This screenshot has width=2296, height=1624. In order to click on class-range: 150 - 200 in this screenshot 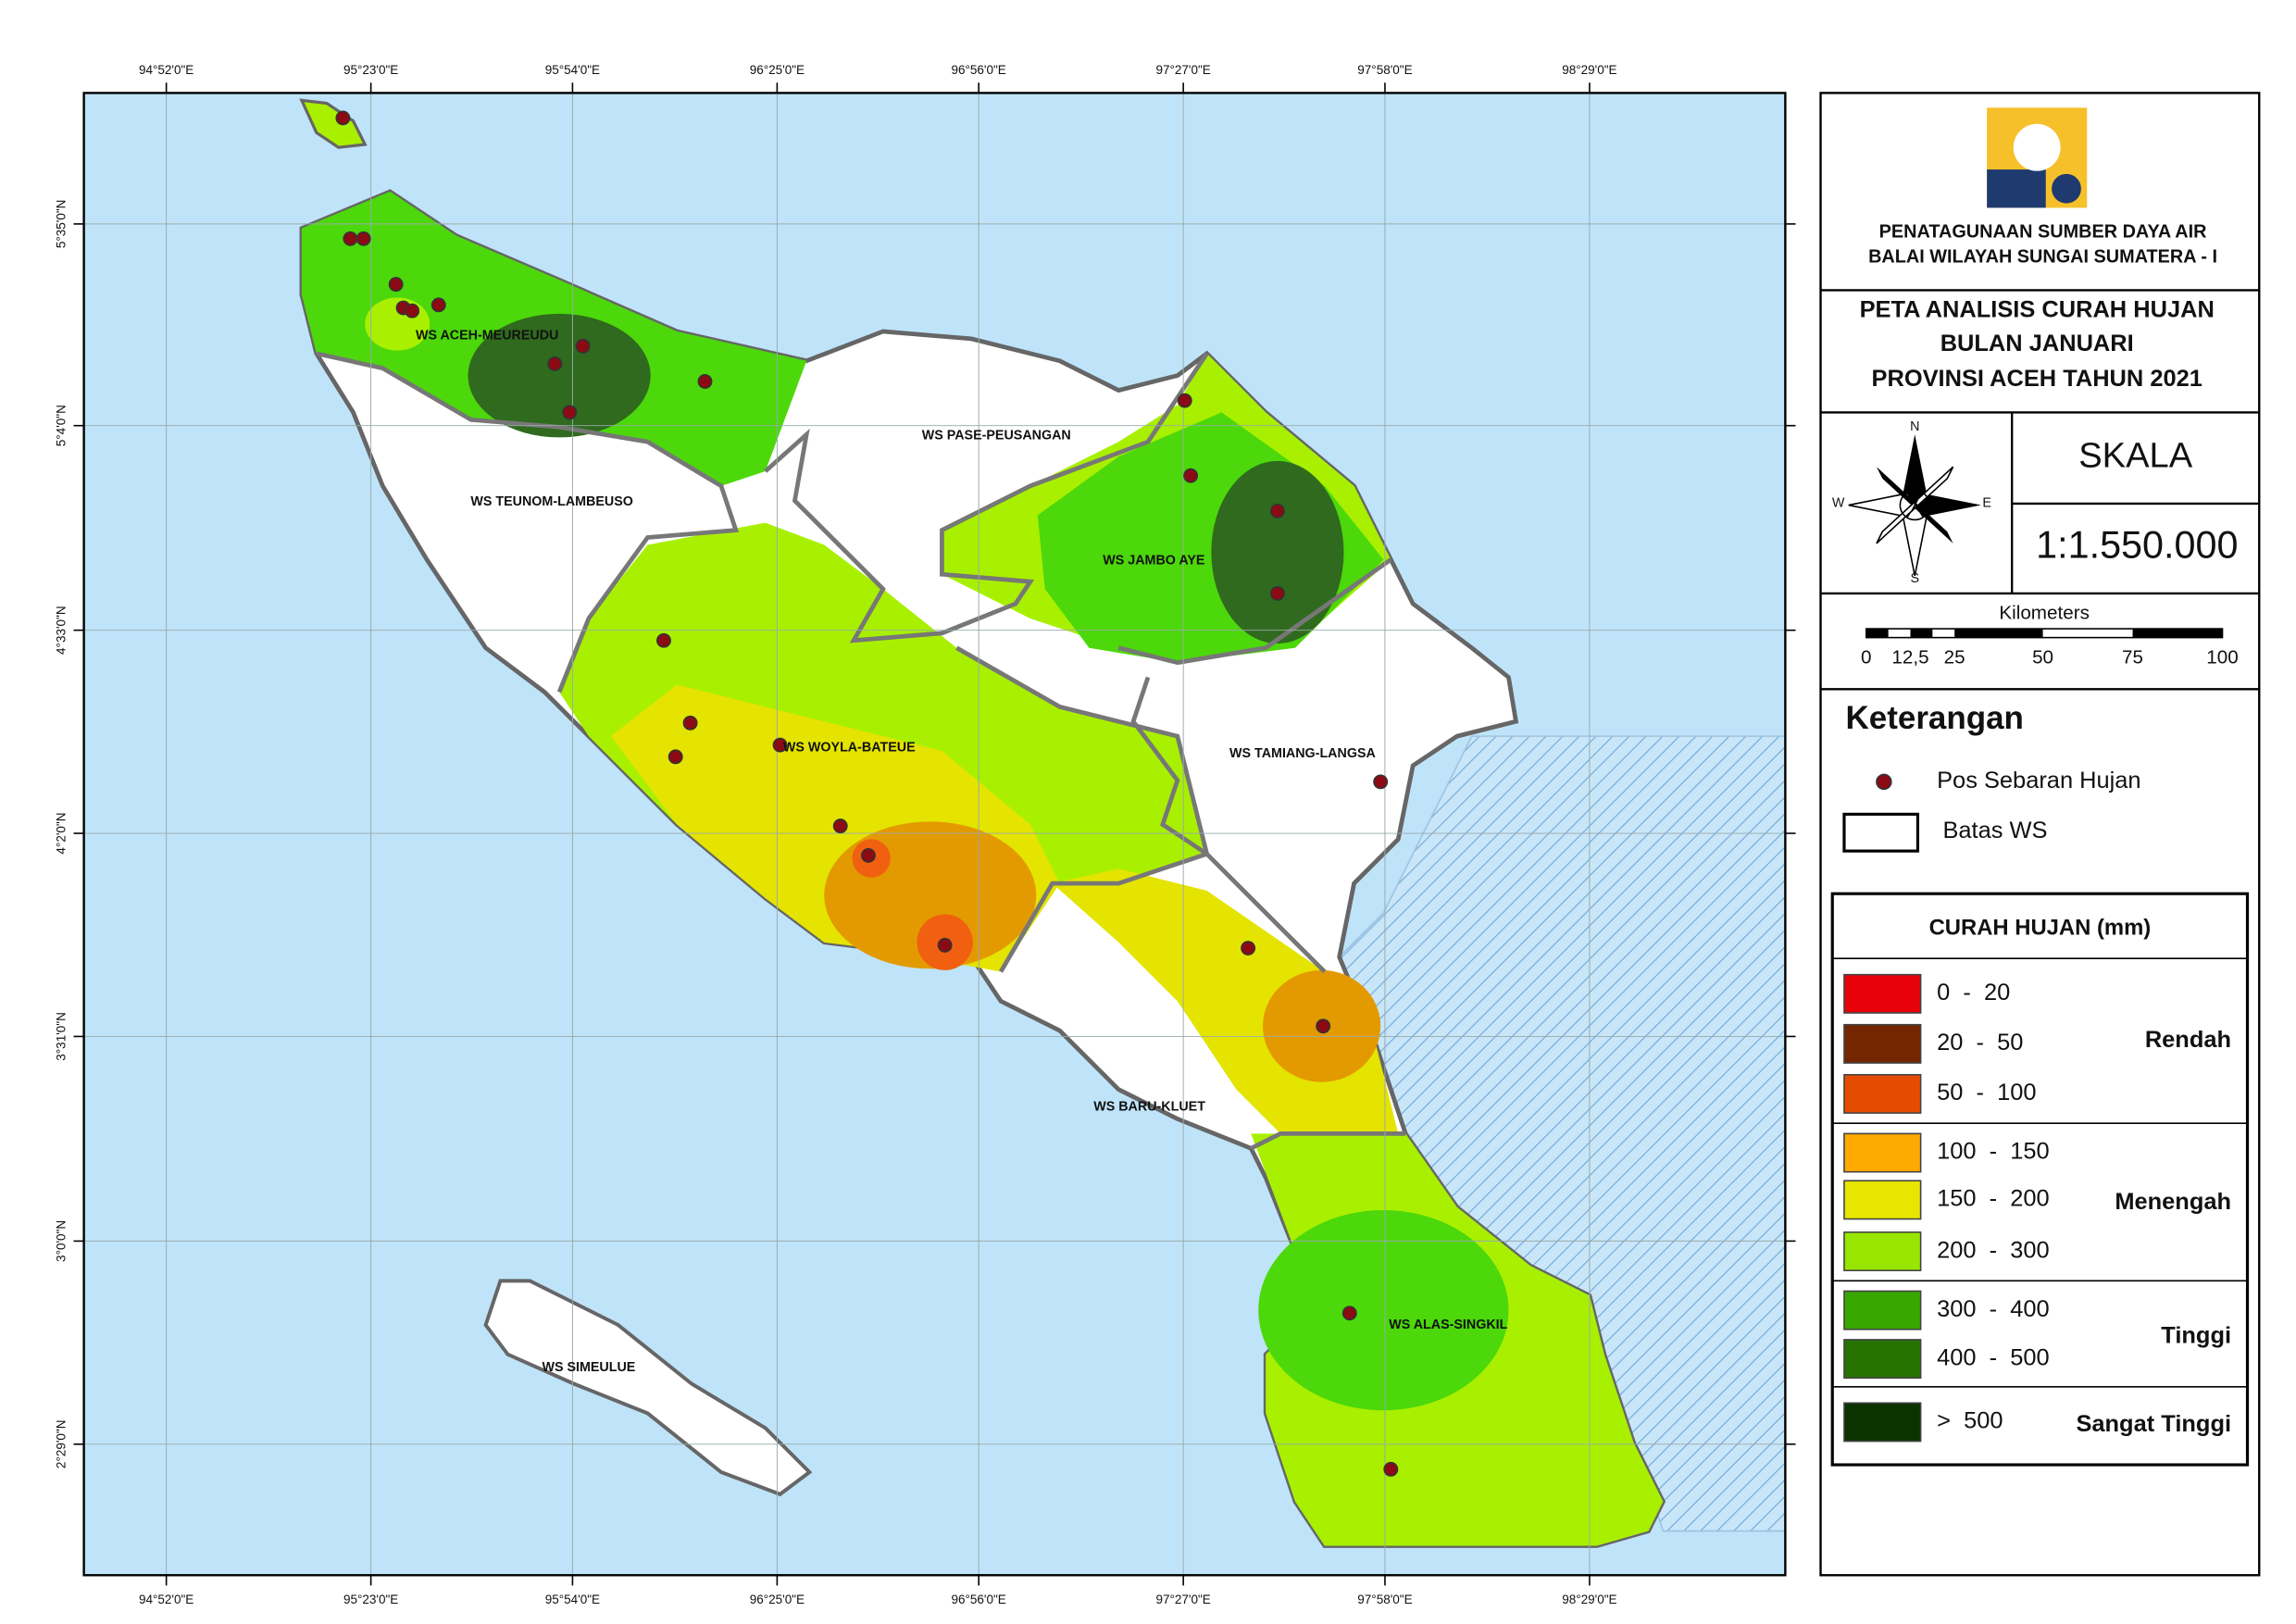, I will do `click(1993, 1199)`.